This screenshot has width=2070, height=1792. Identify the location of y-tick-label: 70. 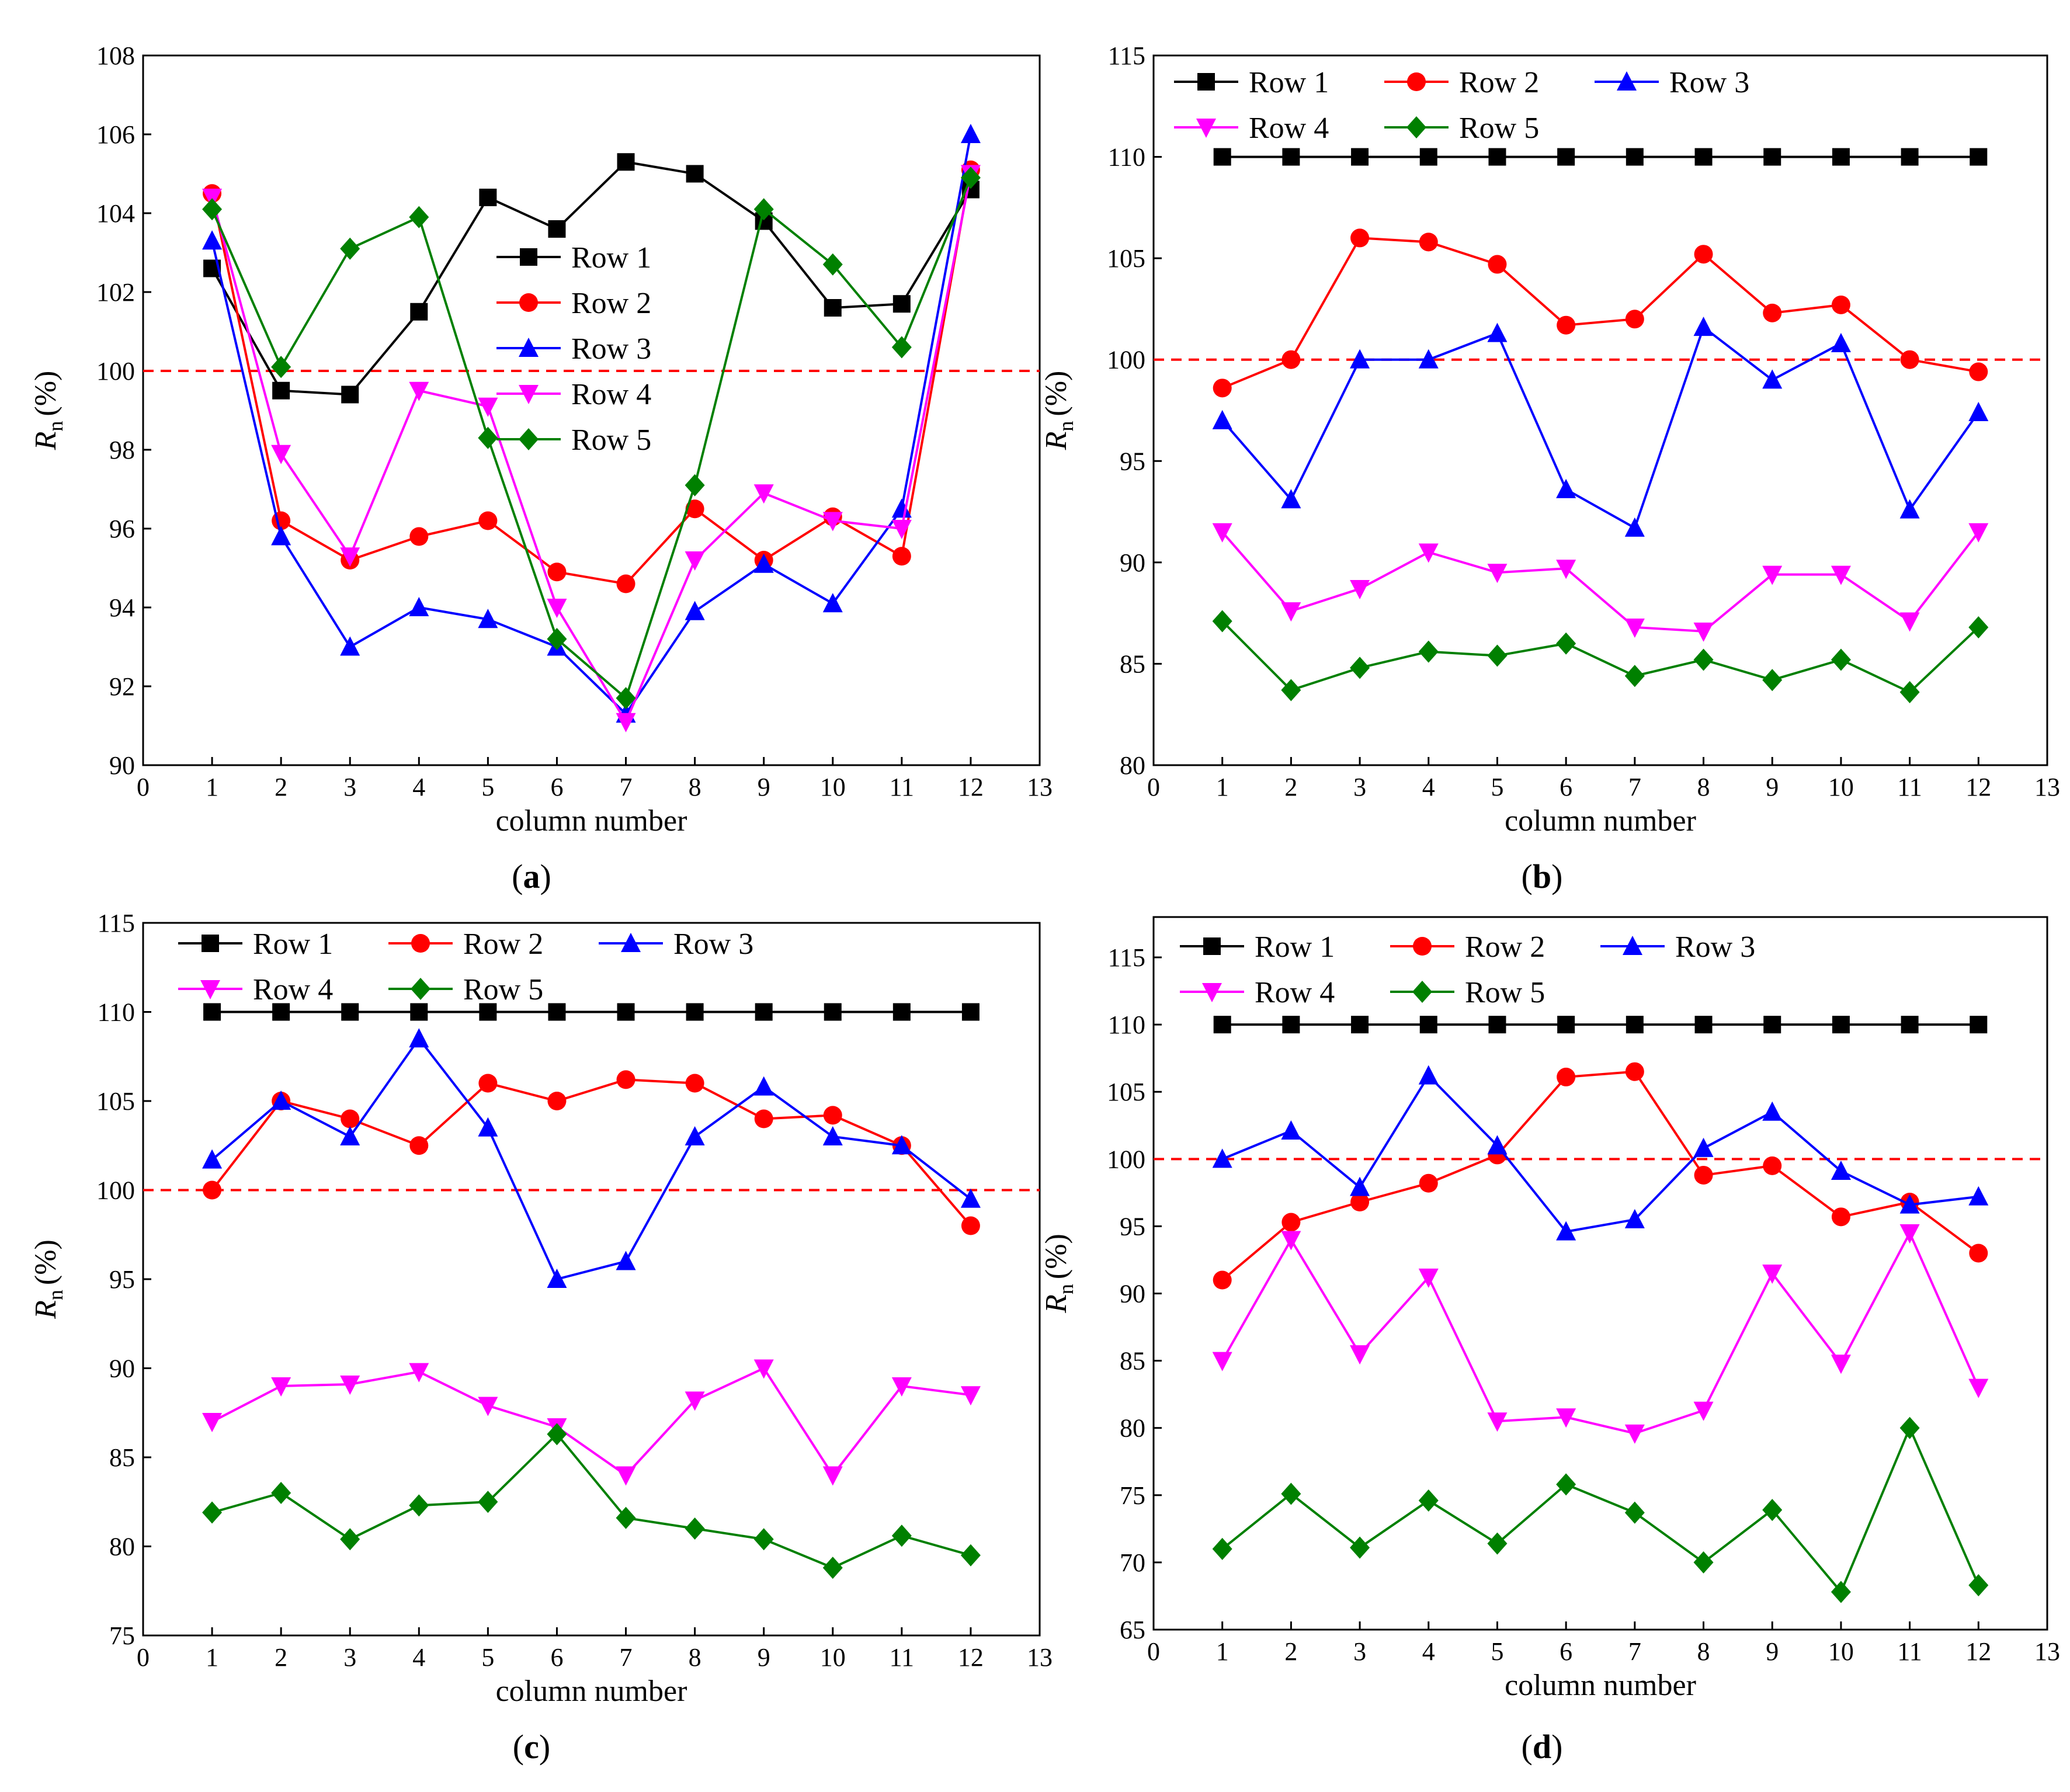
(1132, 1562).